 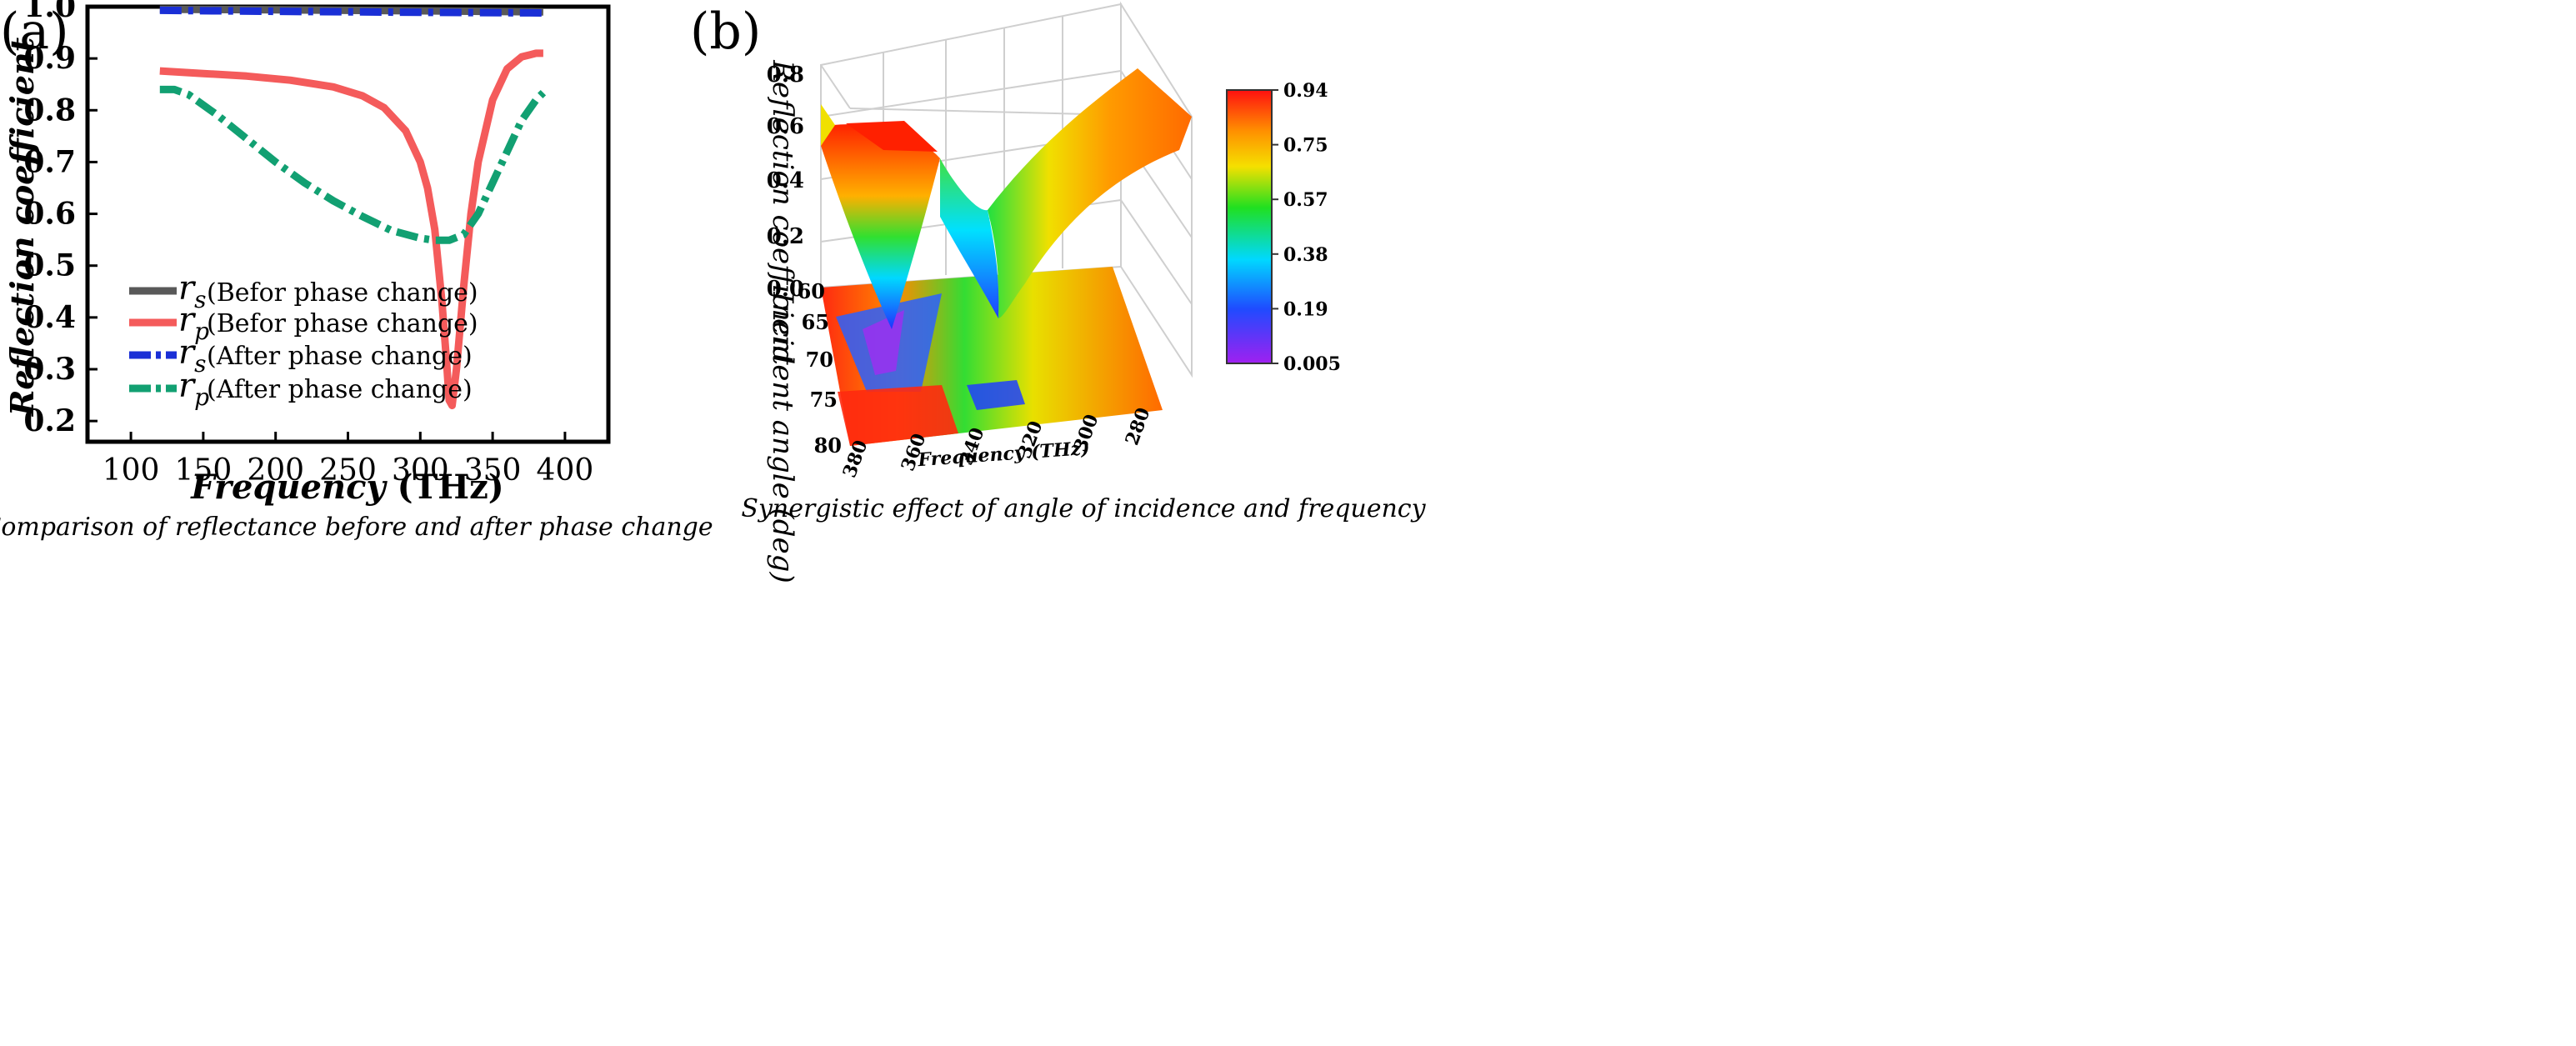 What do you see at coordinates (275, 470) in the screenshot?
I see `x-tick-label: 200` at bounding box center [275, 470].